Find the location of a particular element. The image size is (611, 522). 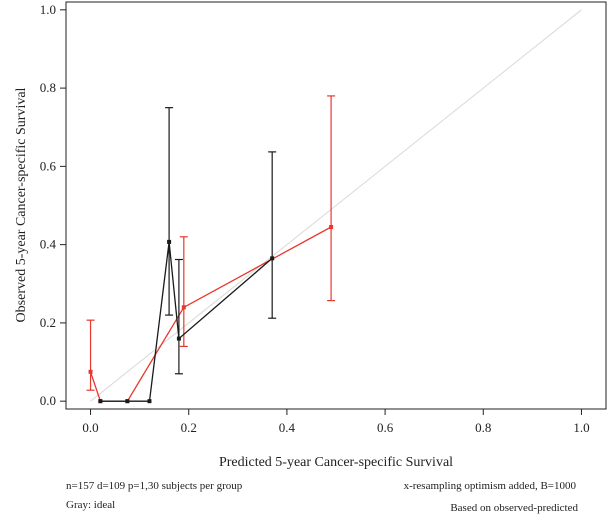

x-tick-label-3: 0.6 is located at coordinates (385, 427).